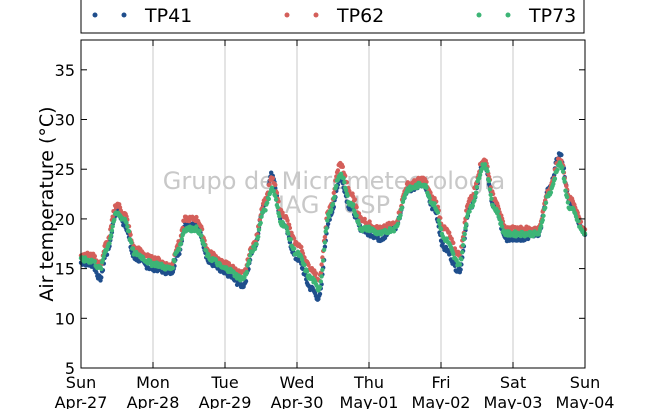 Image resolution: width=650 pixels, height=409 pixels. I want to click on legend-marker-tp41, so click(95, 15).